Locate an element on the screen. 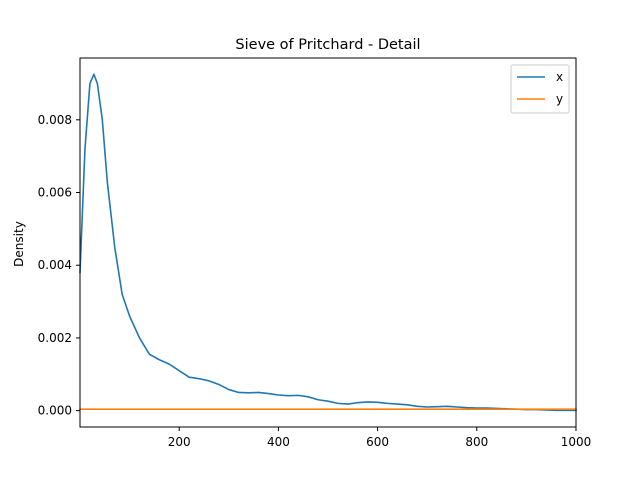  x-tick-label: 800 is located at coordinates (476, 442).